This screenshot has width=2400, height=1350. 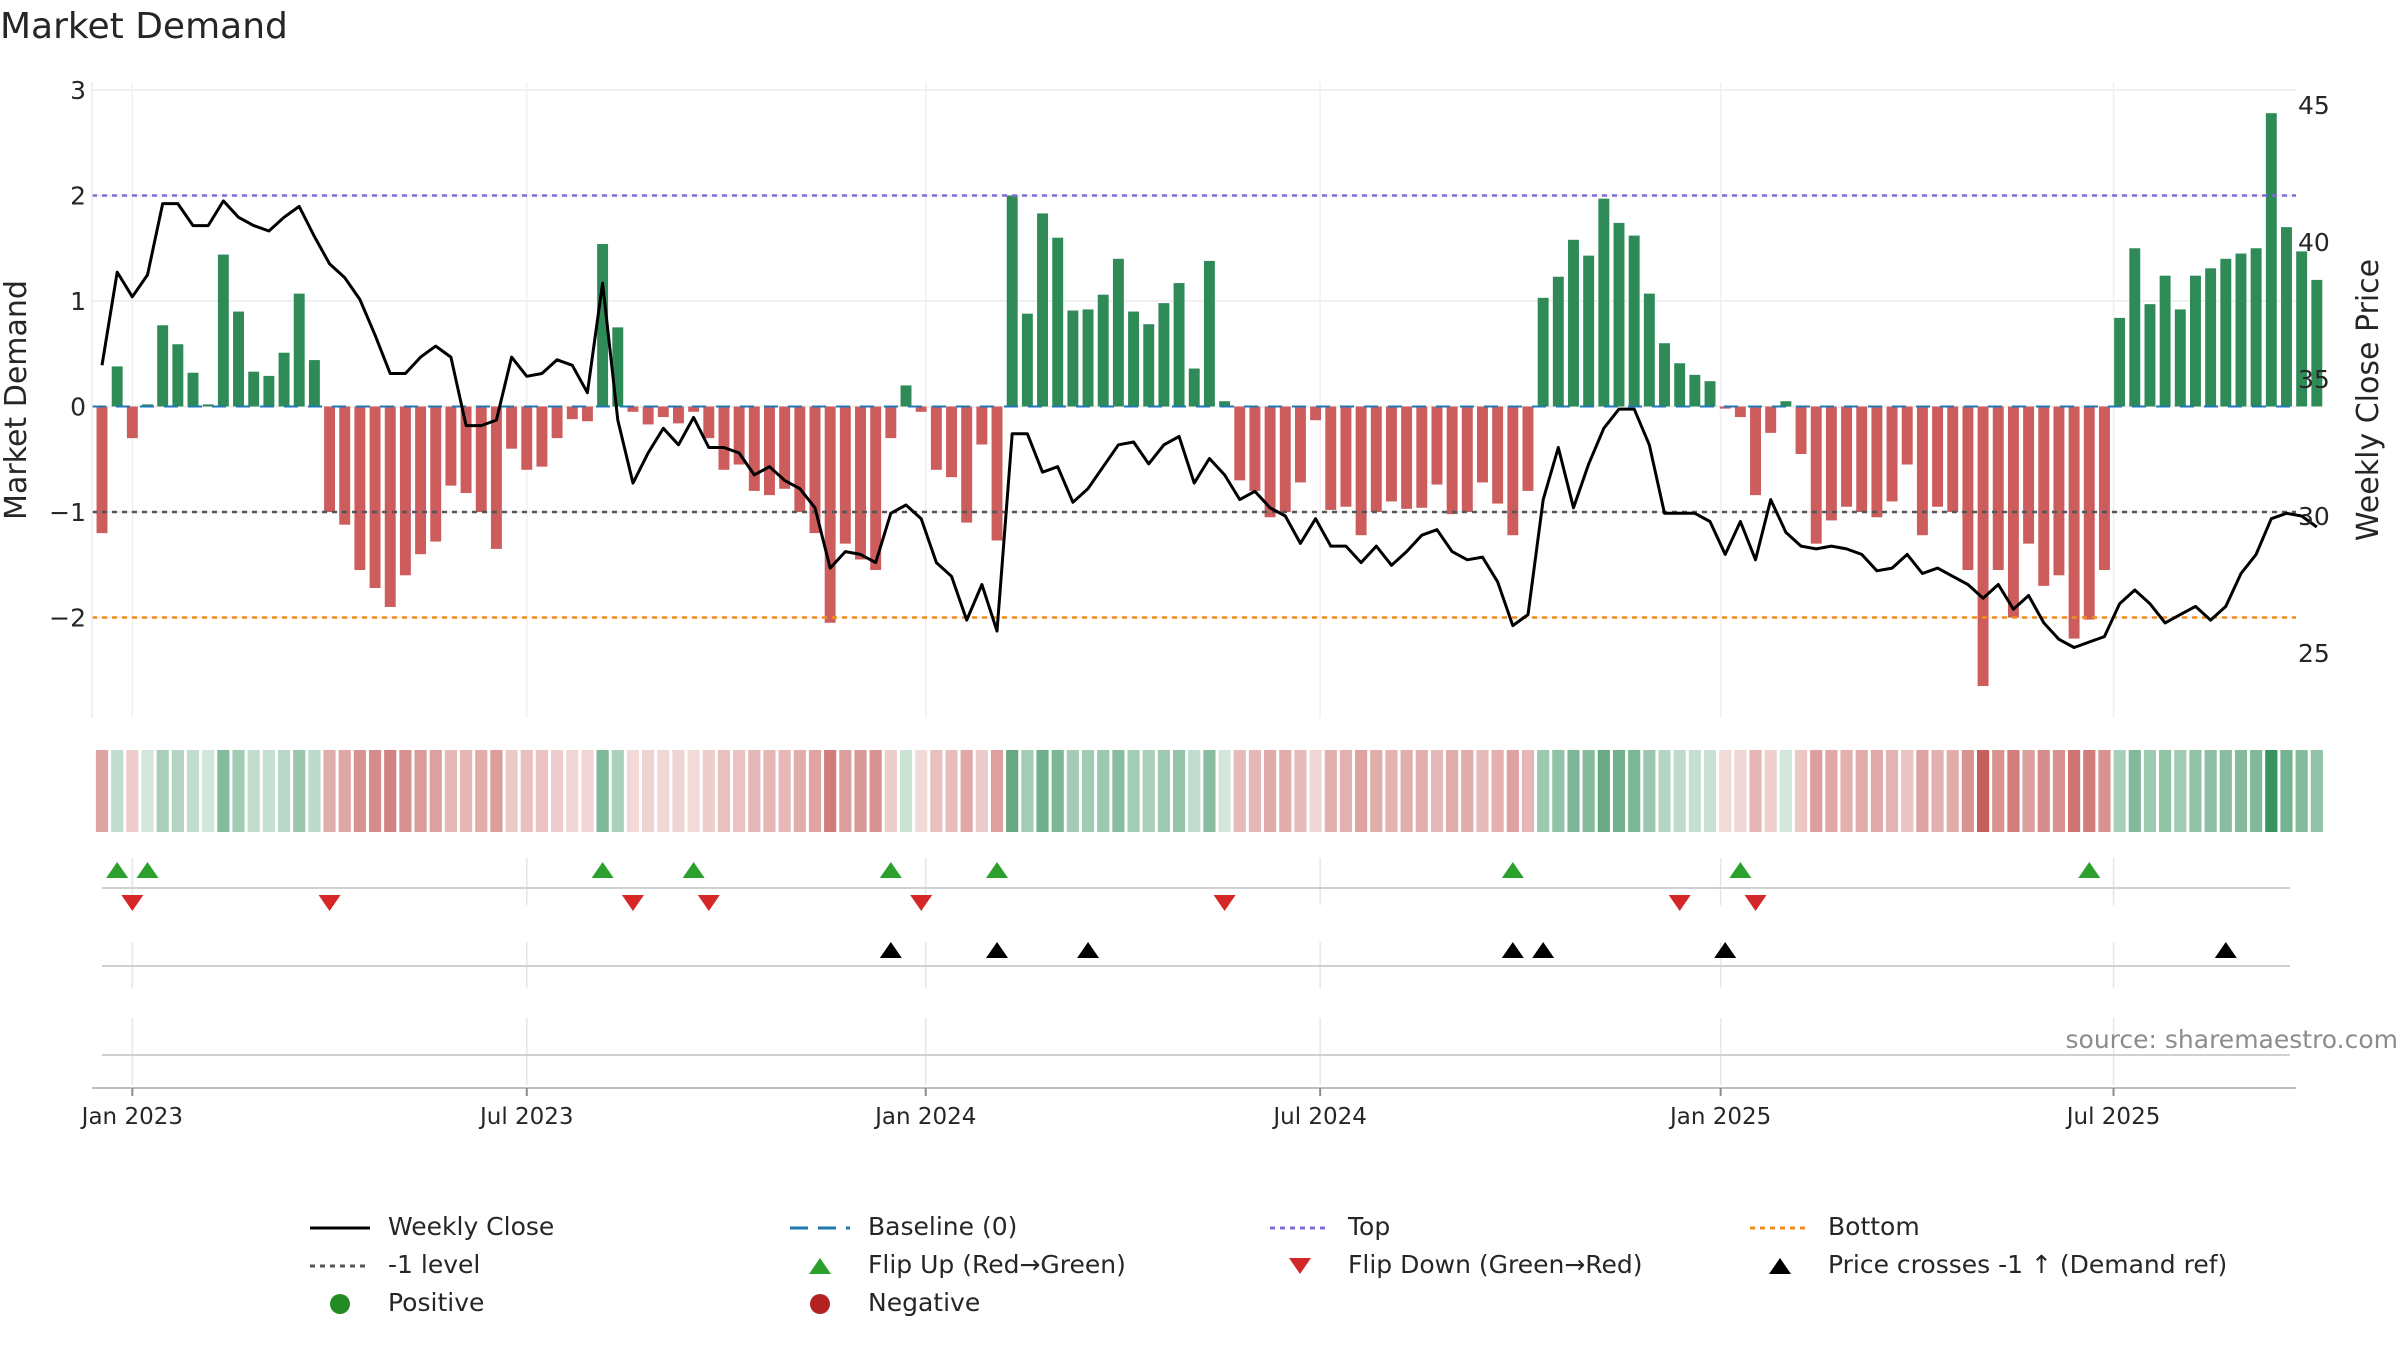 I want to click on left-tick-label: 2, so click(x=78, y=196).